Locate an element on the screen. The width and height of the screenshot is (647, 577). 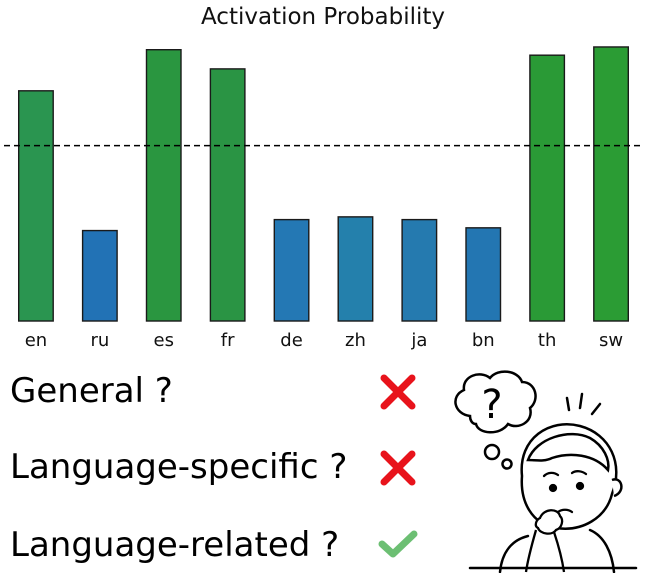
tick-label-ja: ja is located at coordinates (418, 340).